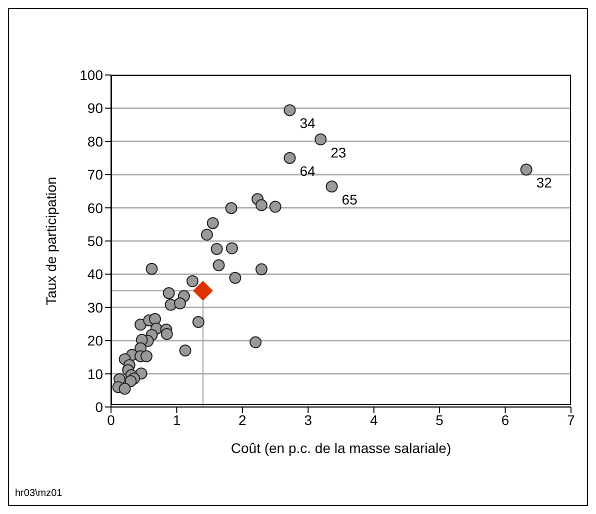 Image resolution: width=596 pixels, height=514 pixels. I want to click on y-tick-label: 100, so click(92, 74).